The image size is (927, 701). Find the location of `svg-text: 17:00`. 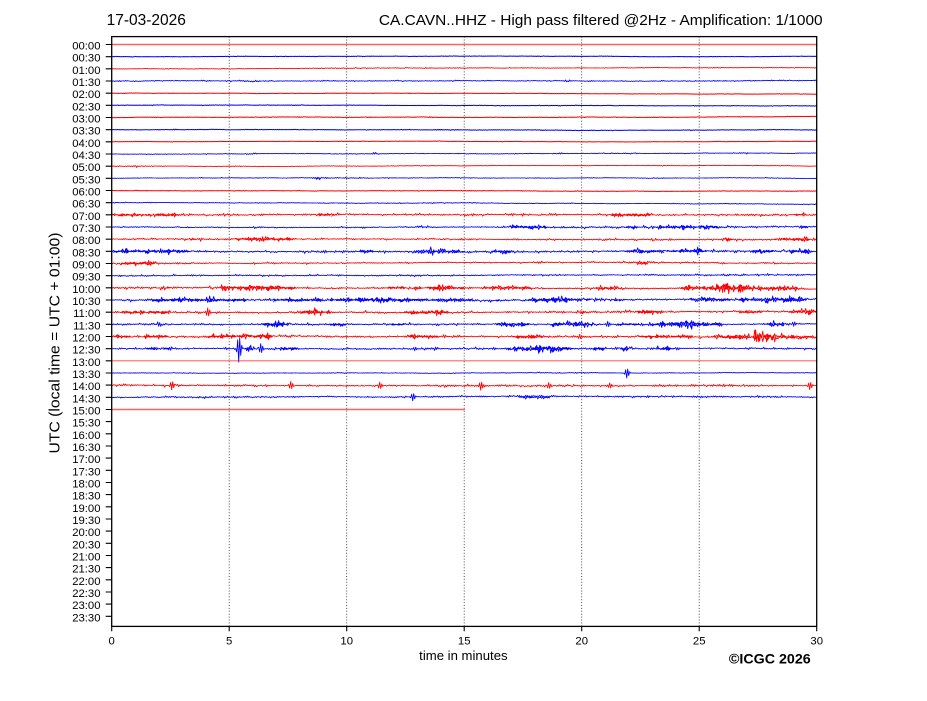

svg-text: 17:00 is located at coordinates (86, 460).